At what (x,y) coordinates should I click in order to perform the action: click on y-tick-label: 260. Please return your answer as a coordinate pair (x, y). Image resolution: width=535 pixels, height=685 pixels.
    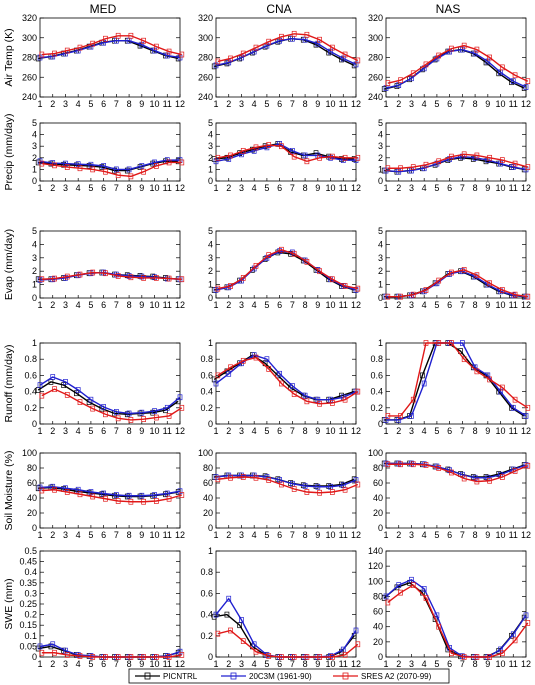
    Looking at the image, I should click on (29, 77).